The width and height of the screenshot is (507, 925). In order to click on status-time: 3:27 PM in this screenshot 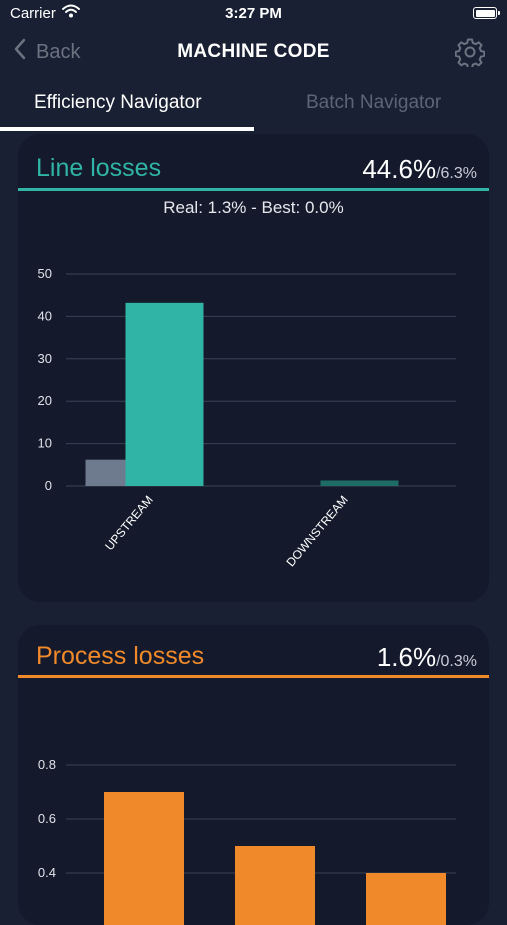, I will do `click(253, 13)`.